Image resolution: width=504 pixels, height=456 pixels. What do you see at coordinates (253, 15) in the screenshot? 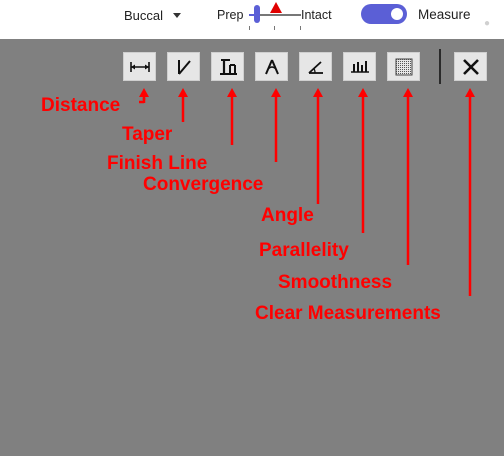
I see `slider-fill` at bounding box center [253, 15].